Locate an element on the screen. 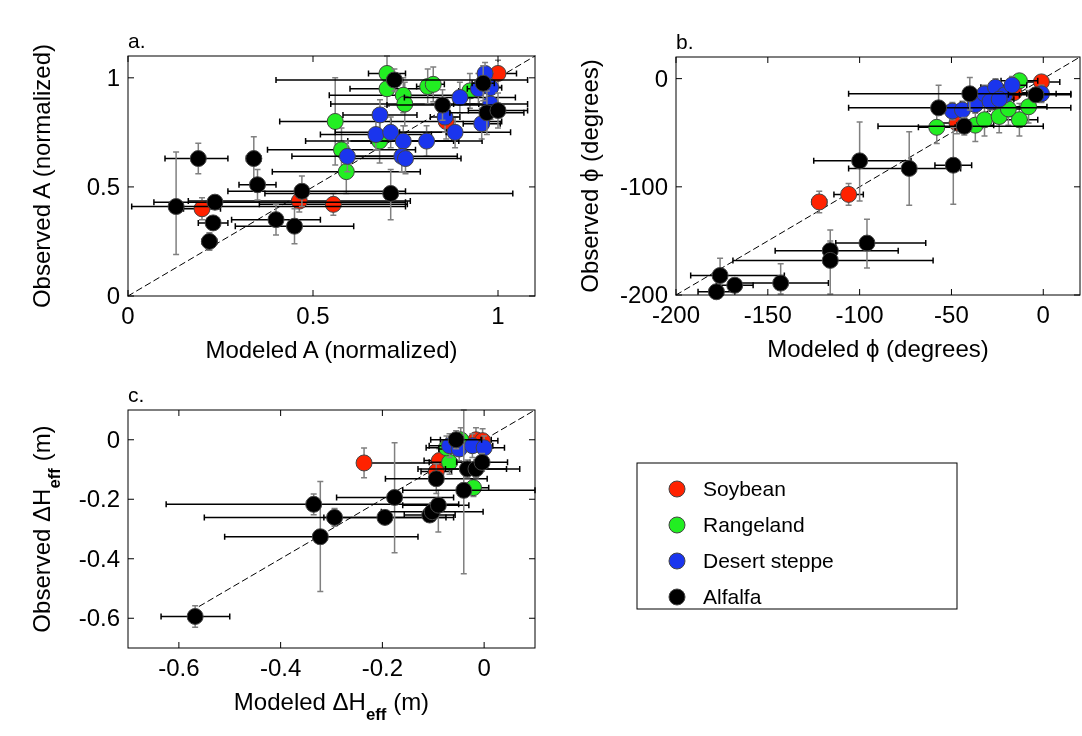 The width and height of the screenshot is (1082, 736). legend-label: Rangeland is located at coordinates (754, 524).